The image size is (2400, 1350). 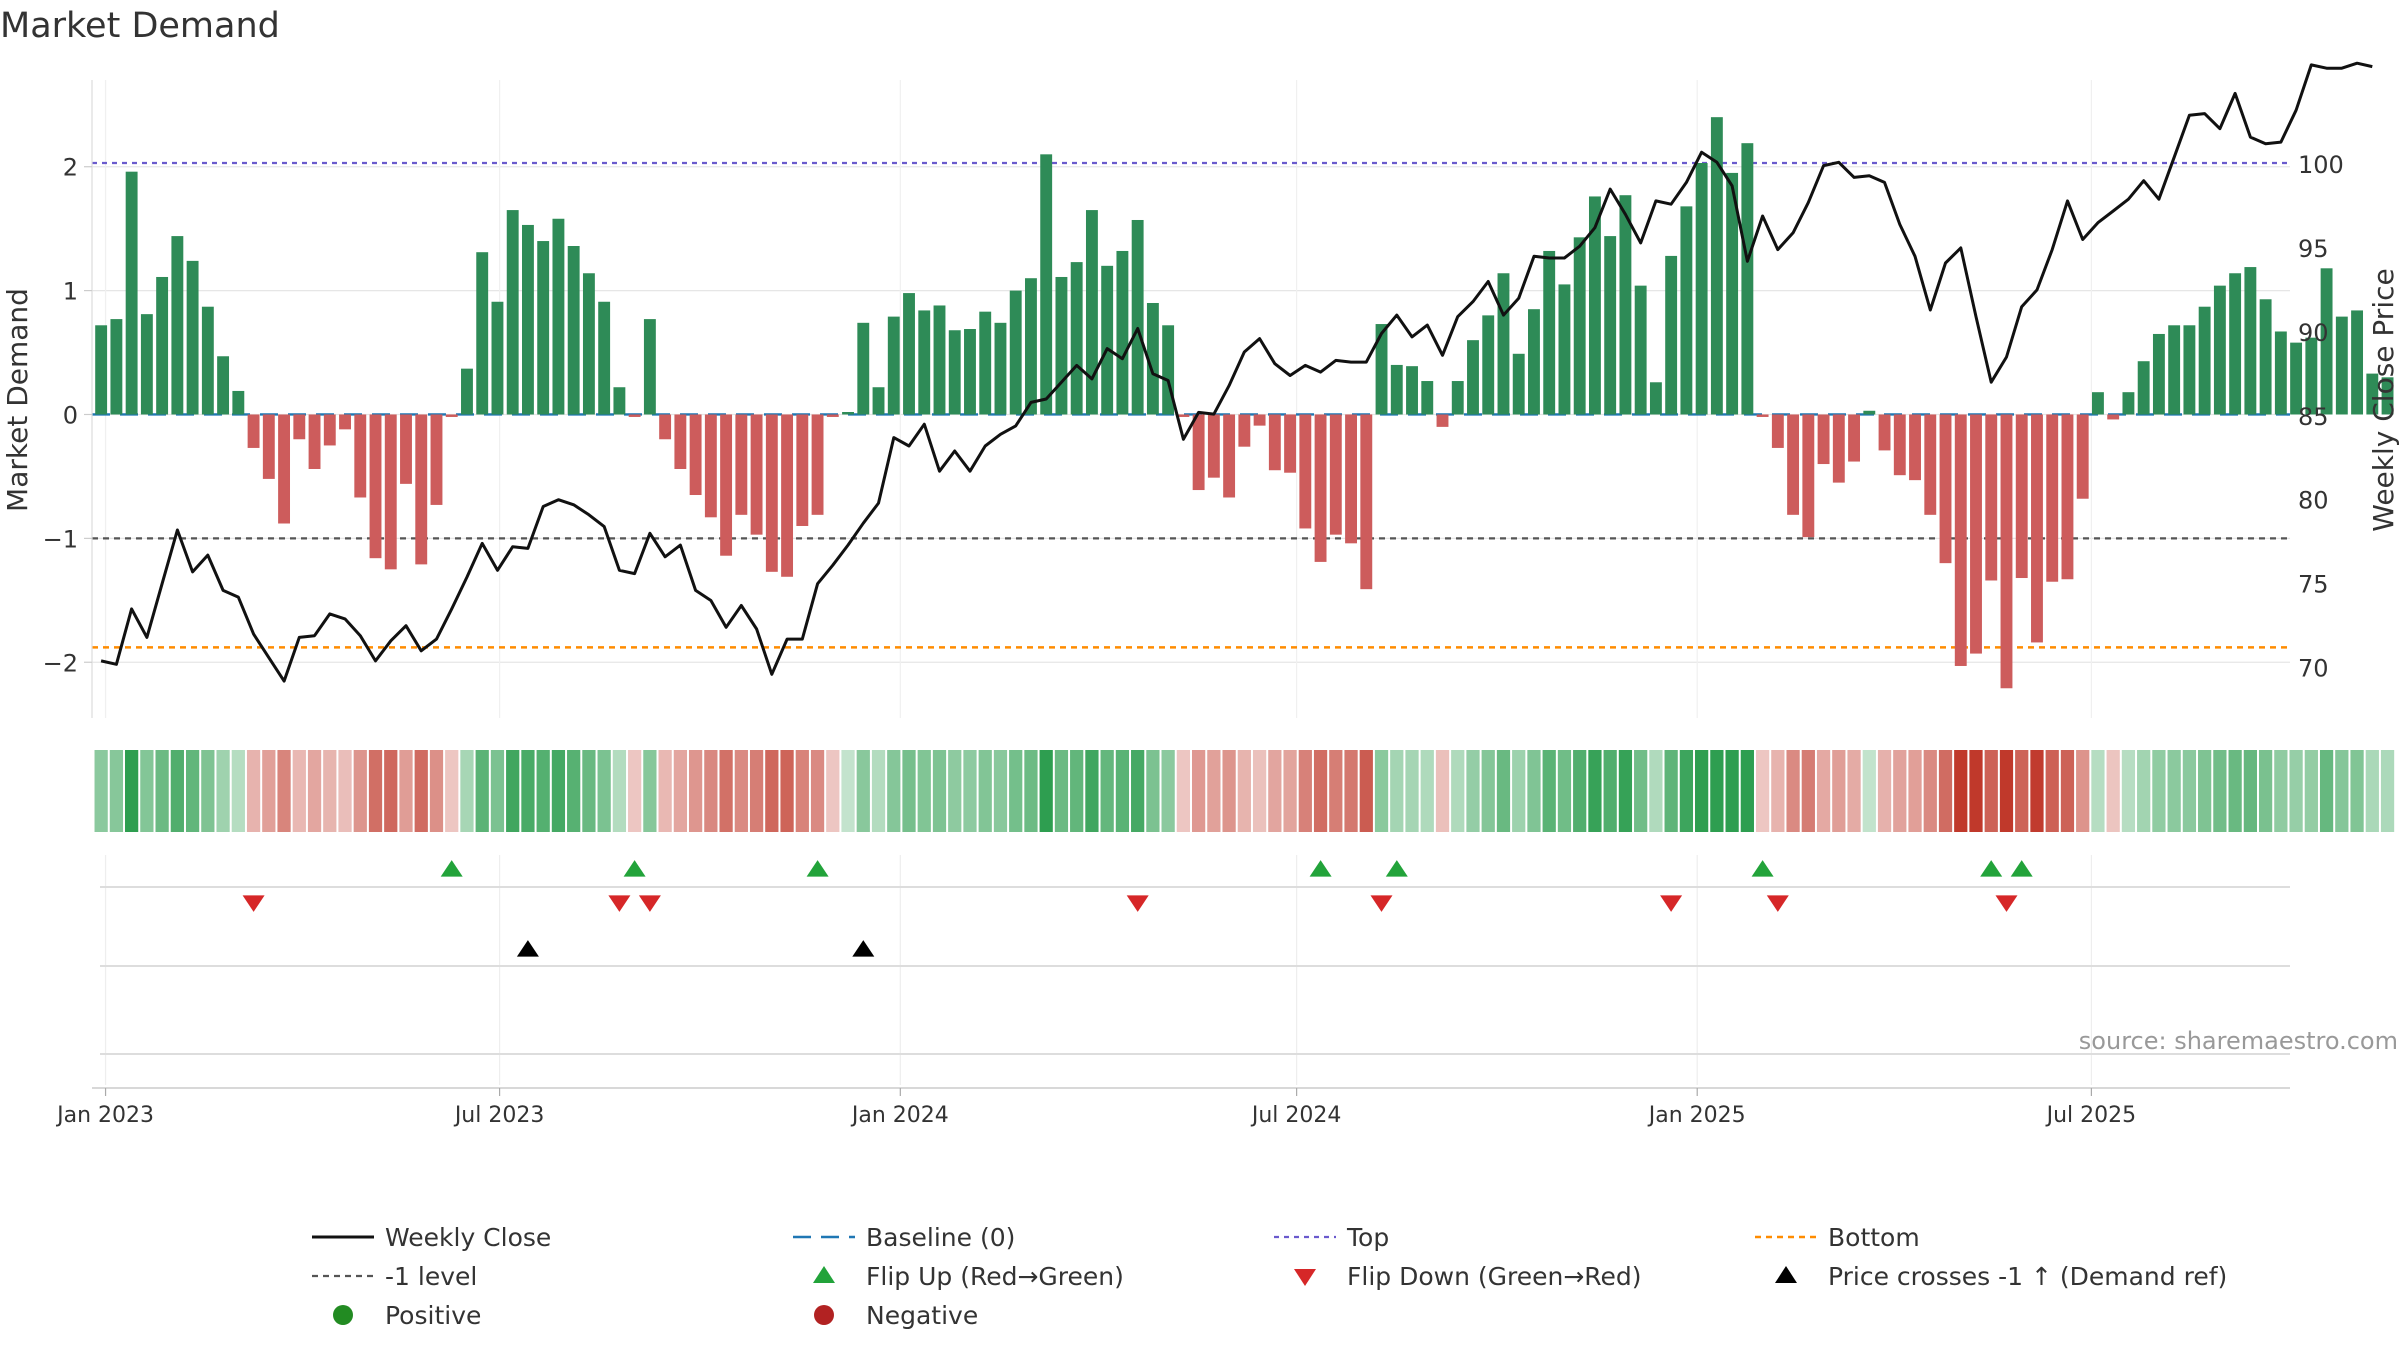 I want to click on legend-label: Negative, so click(x=922, y=1315).